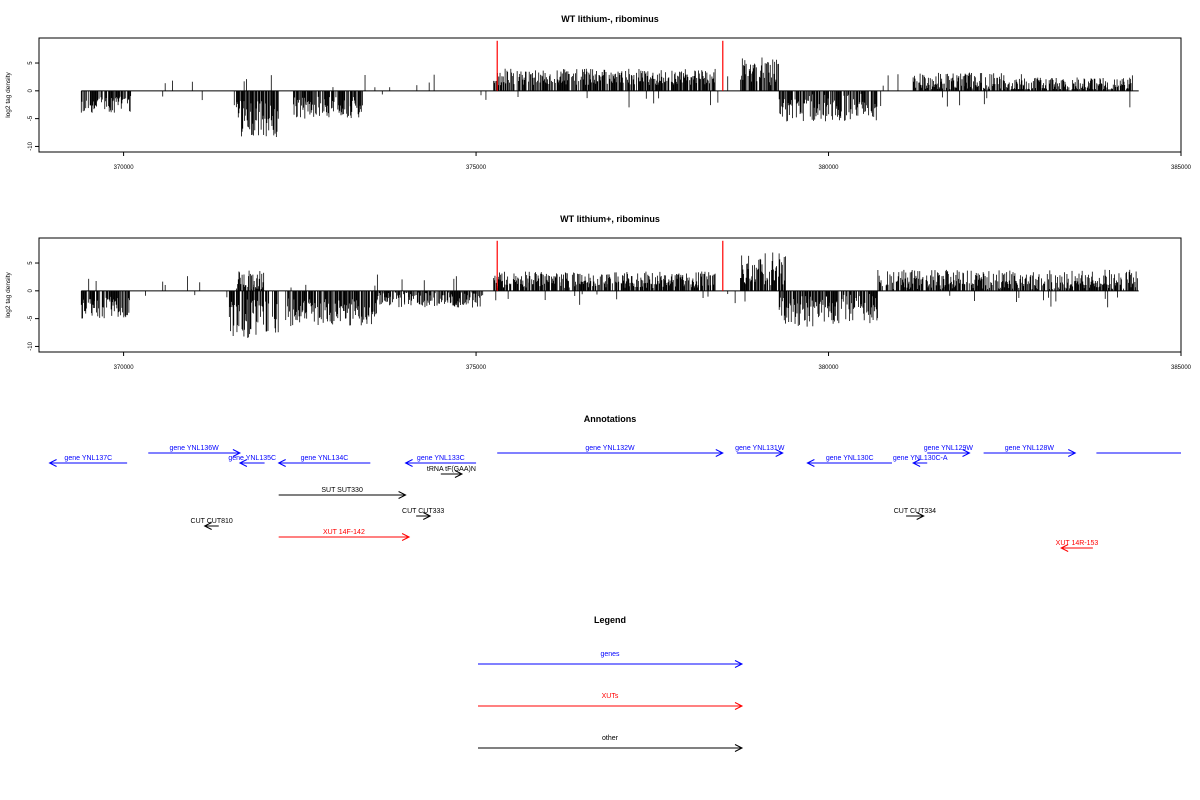 The width and height of the screenshot is (1200, 800). Describe the element at coordinates (344, 532) in the screenshot. I see `feature-label: XUT 14F-142` at that location.